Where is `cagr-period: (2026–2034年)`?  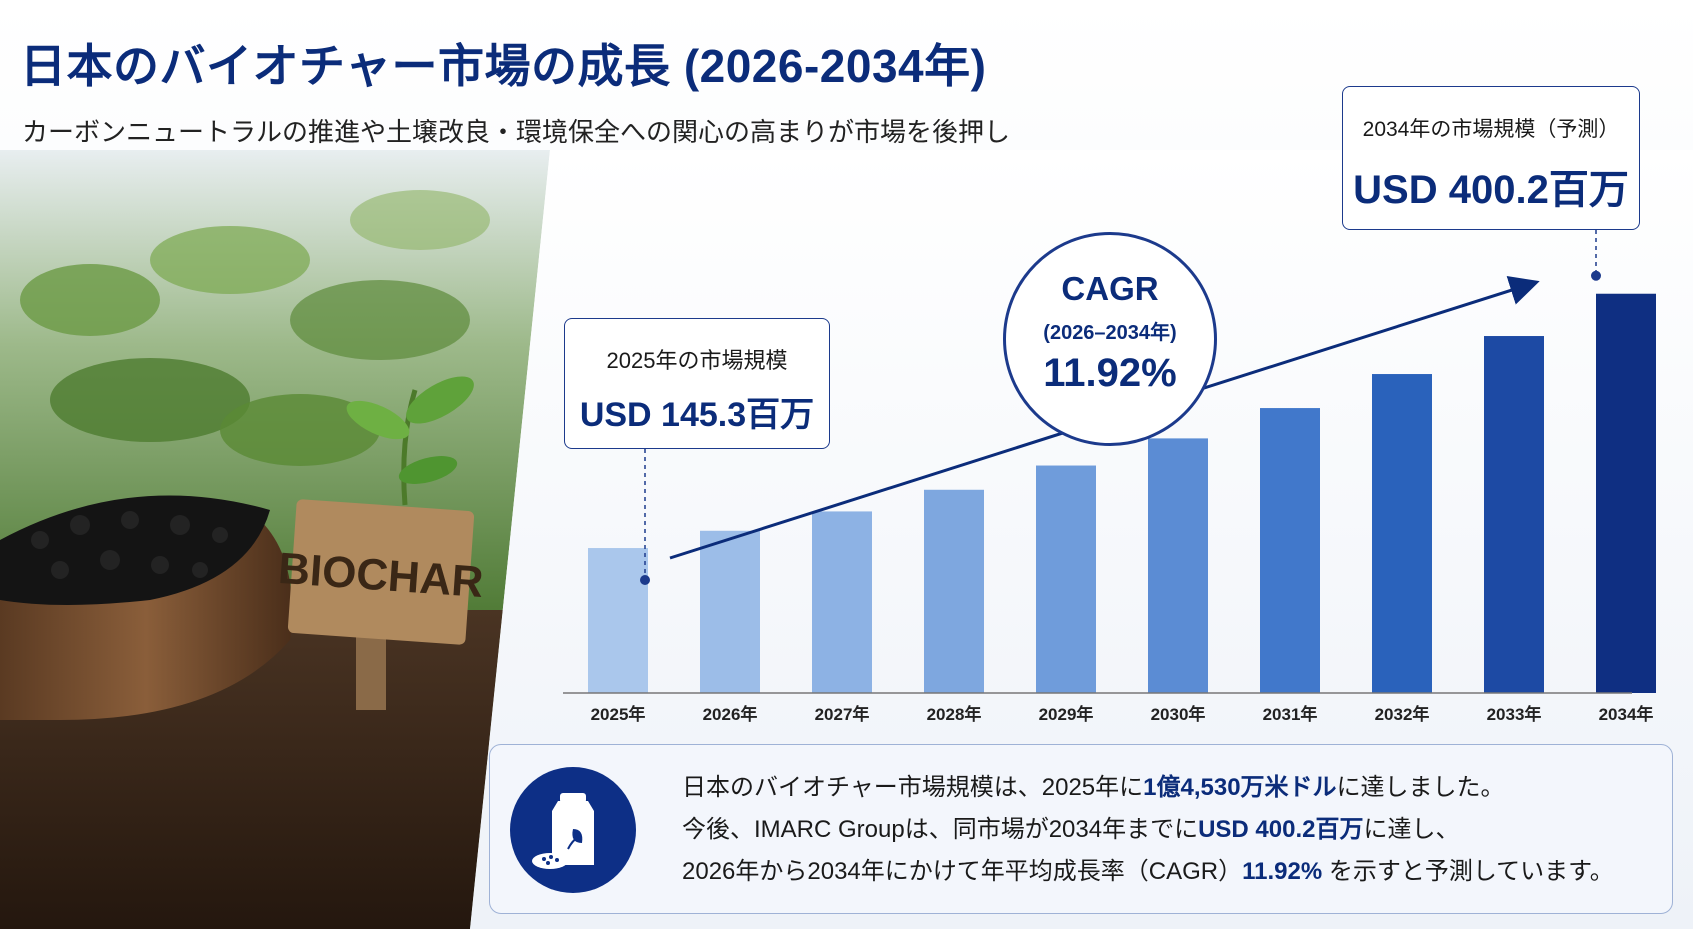 cagr-period: (2026–2034年) is located at coordinates (1110, 333).